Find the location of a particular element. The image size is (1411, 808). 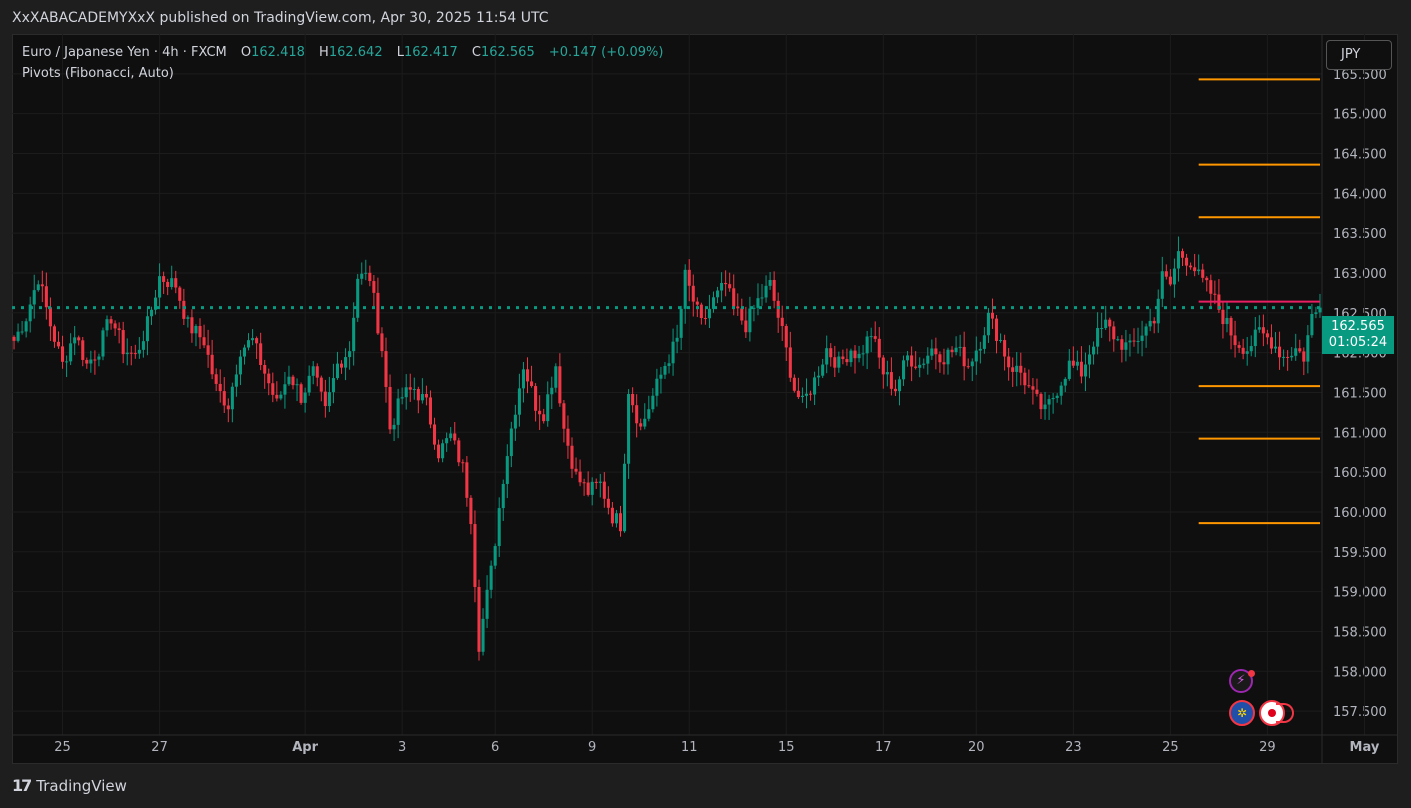

symbol-title: Euro / Japanese Yen · 4h · FXCM is located at coordinates (124, 52).